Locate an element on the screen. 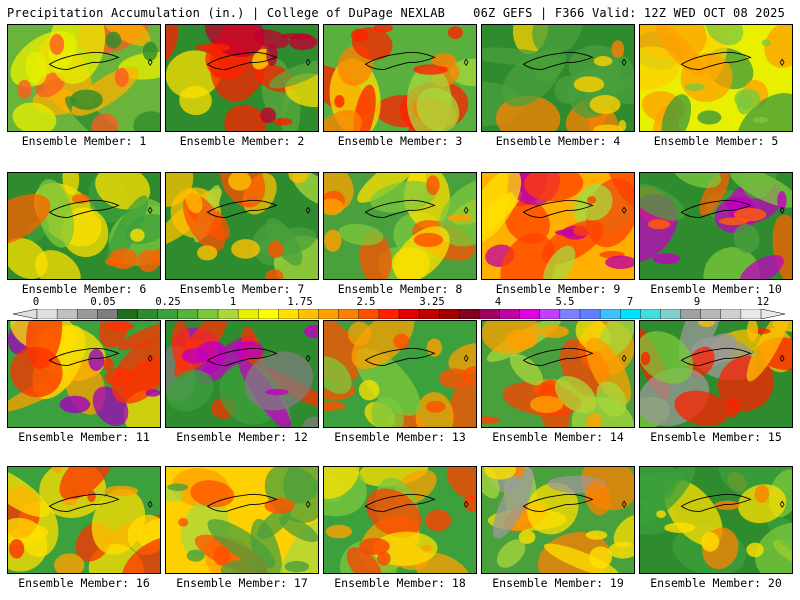 The image size is (800, 600). colorbar-tick-label: 4 is located at coordinates (498, 302).